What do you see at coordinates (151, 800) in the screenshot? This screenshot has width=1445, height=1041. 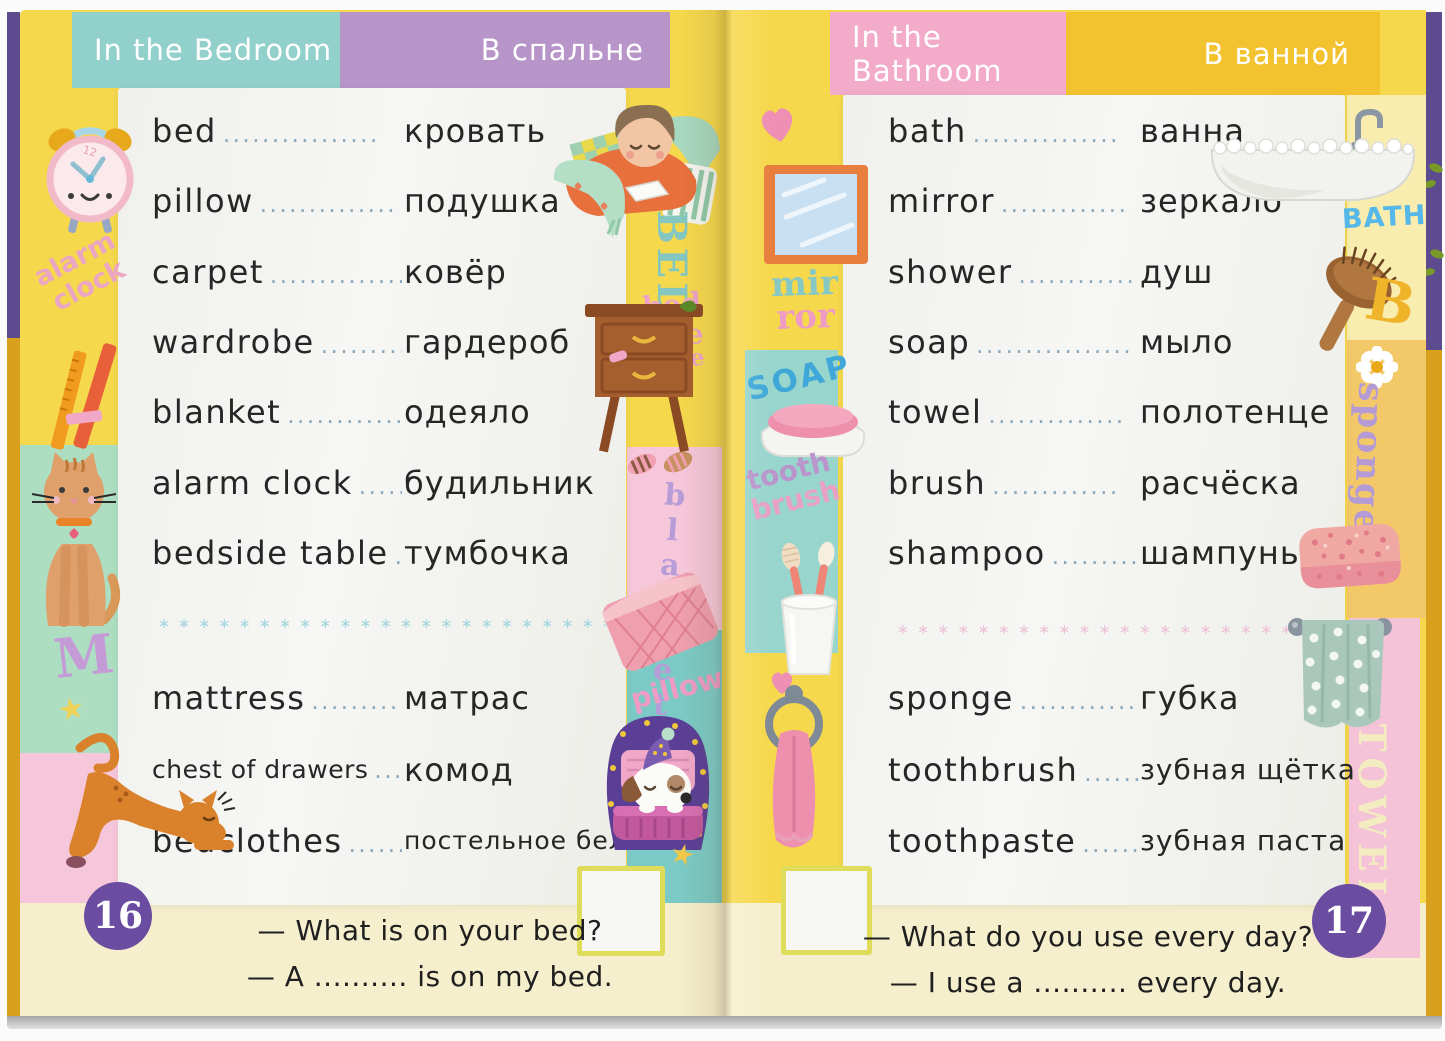 I see `stretching-cat-illustration` at bounding box center [151, 800].